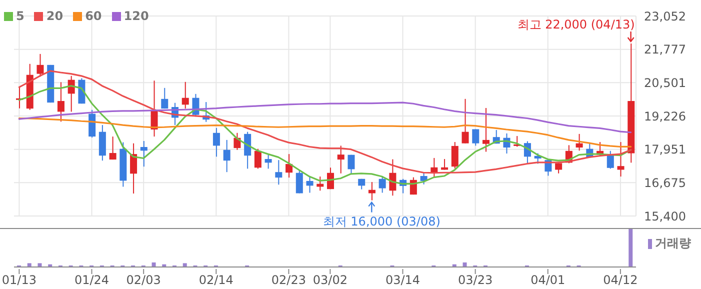 The image size is (701, 289). I want to click on y-tick-label: 21,777, so click(665, 49).